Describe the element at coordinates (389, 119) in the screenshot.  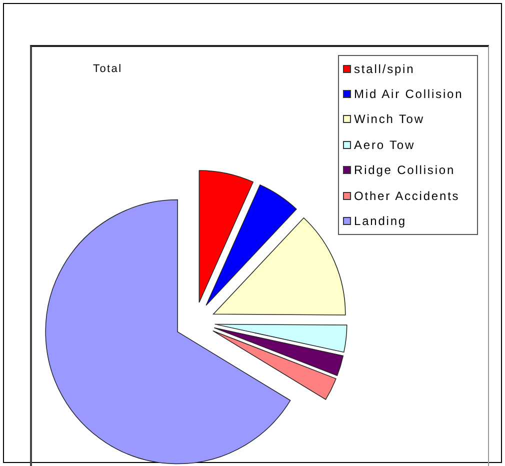
I see `legend-label: Winch Tow` at that location.